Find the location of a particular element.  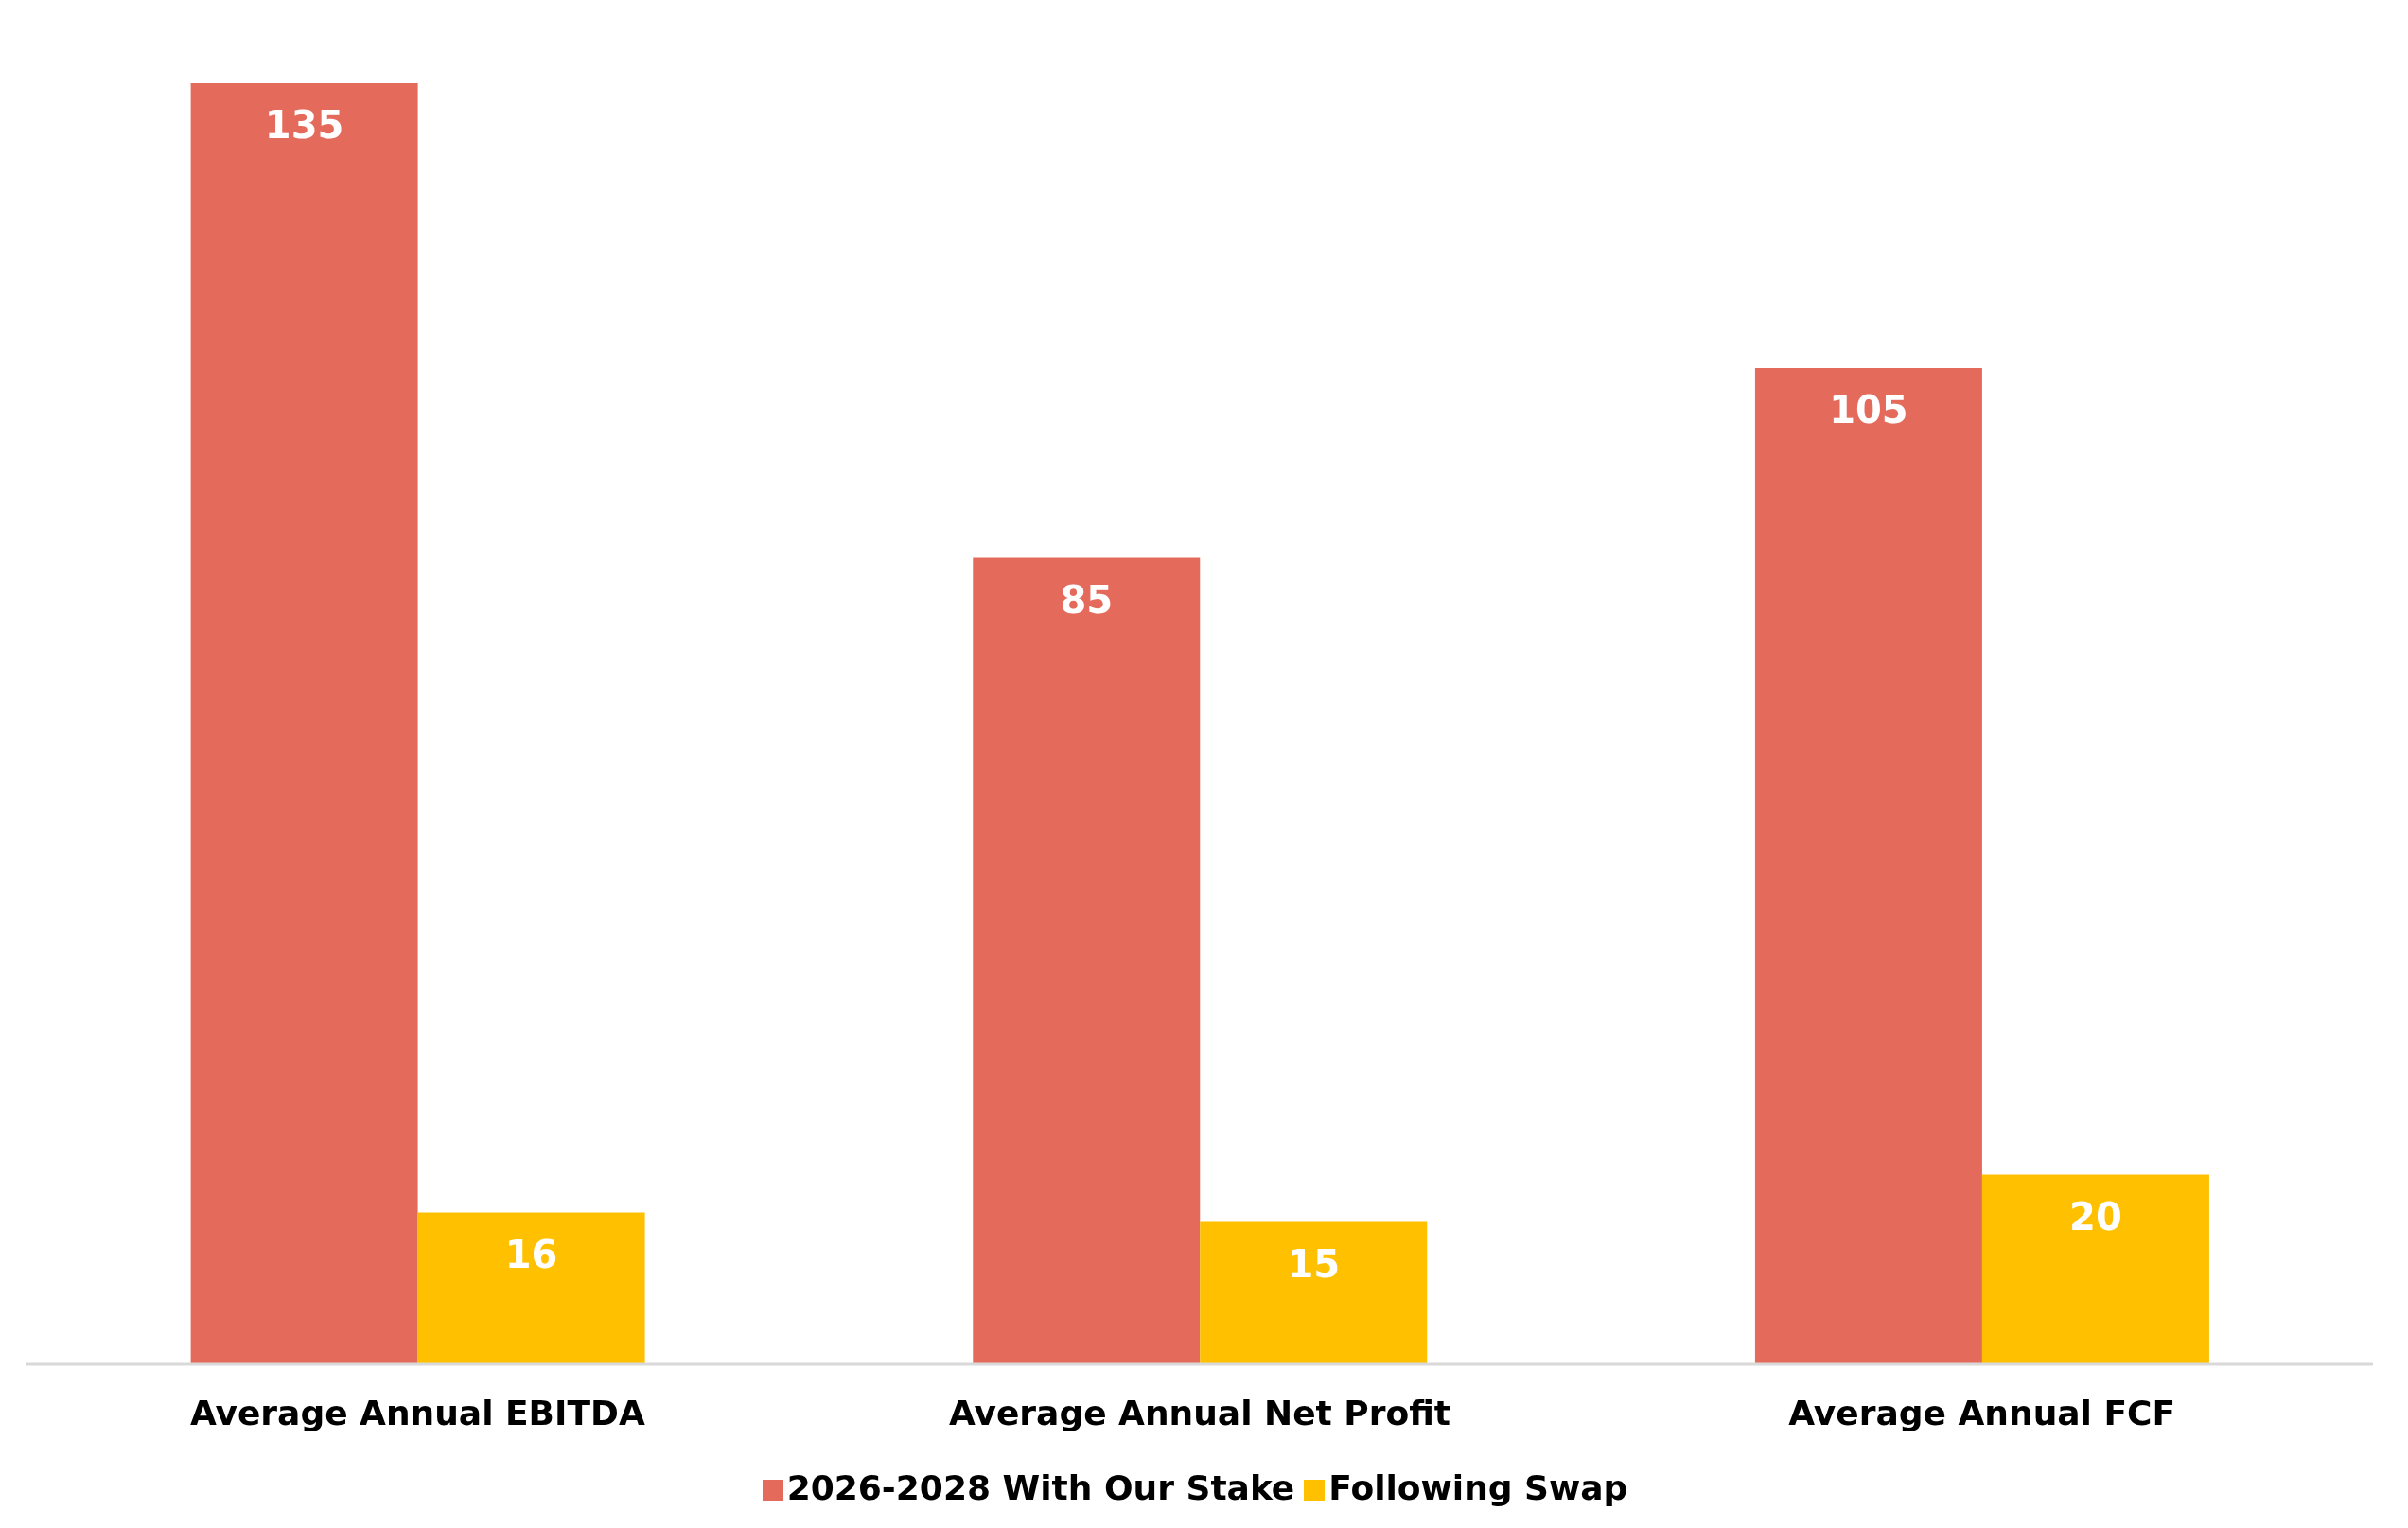

x-tick-label: Average Annual FCF is located at coordinates (1982, 1412).